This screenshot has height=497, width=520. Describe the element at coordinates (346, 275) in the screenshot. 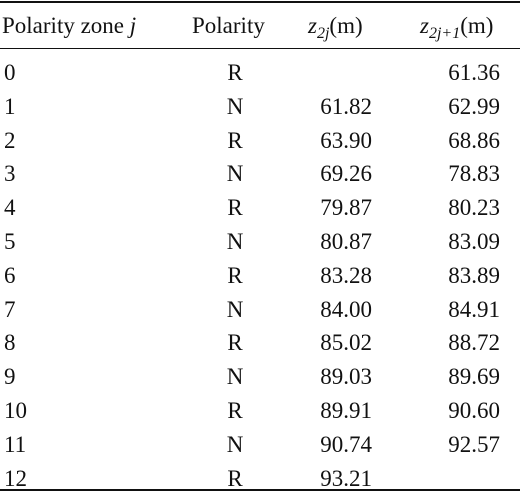

I see `cell-z2j: 83.28` at that location.